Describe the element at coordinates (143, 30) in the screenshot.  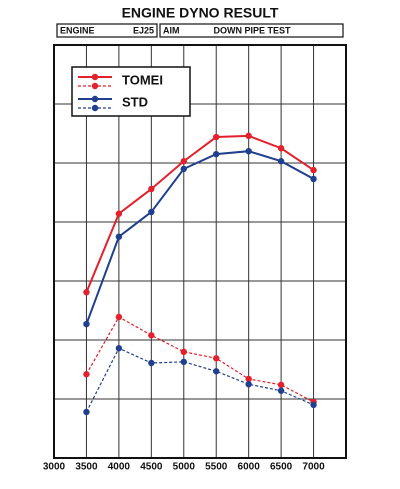
I see `header-value: EJ25` at that location.